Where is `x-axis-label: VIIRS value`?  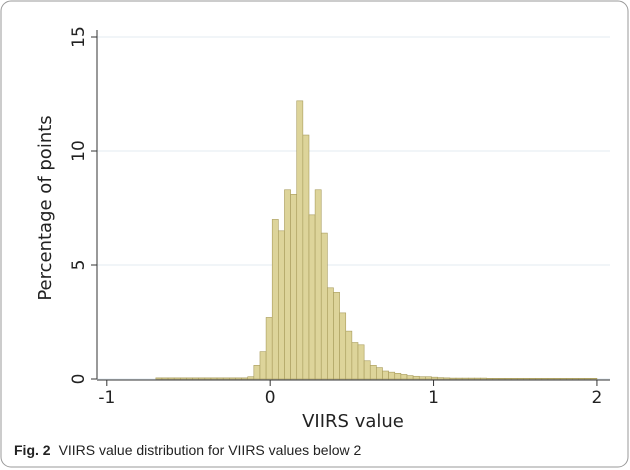
x-axis-label: VIIRS value is located at coordinates (353, 421).